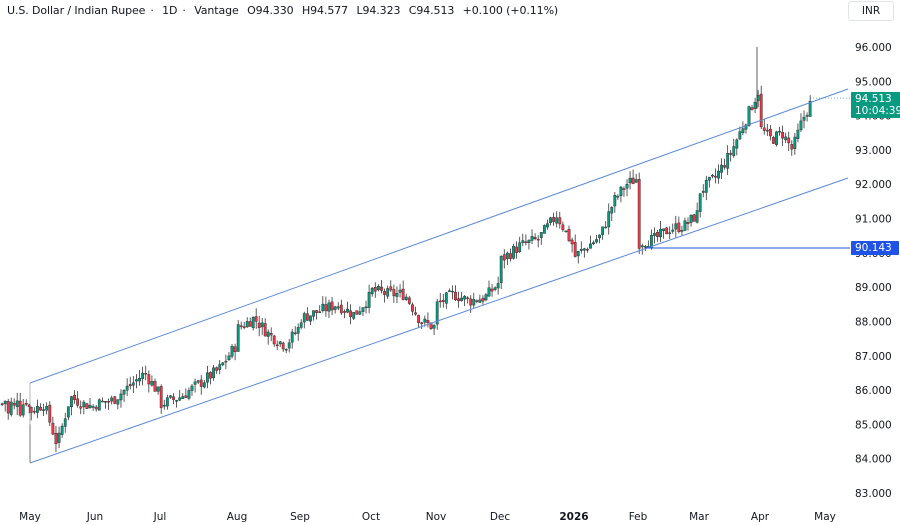 The height and width of the screenshot is (525, 900). What do you see at coordinates (873, 322) in the screenshot?
I see `y-axis-tick: 88.000` at bounding box center [873, 322].